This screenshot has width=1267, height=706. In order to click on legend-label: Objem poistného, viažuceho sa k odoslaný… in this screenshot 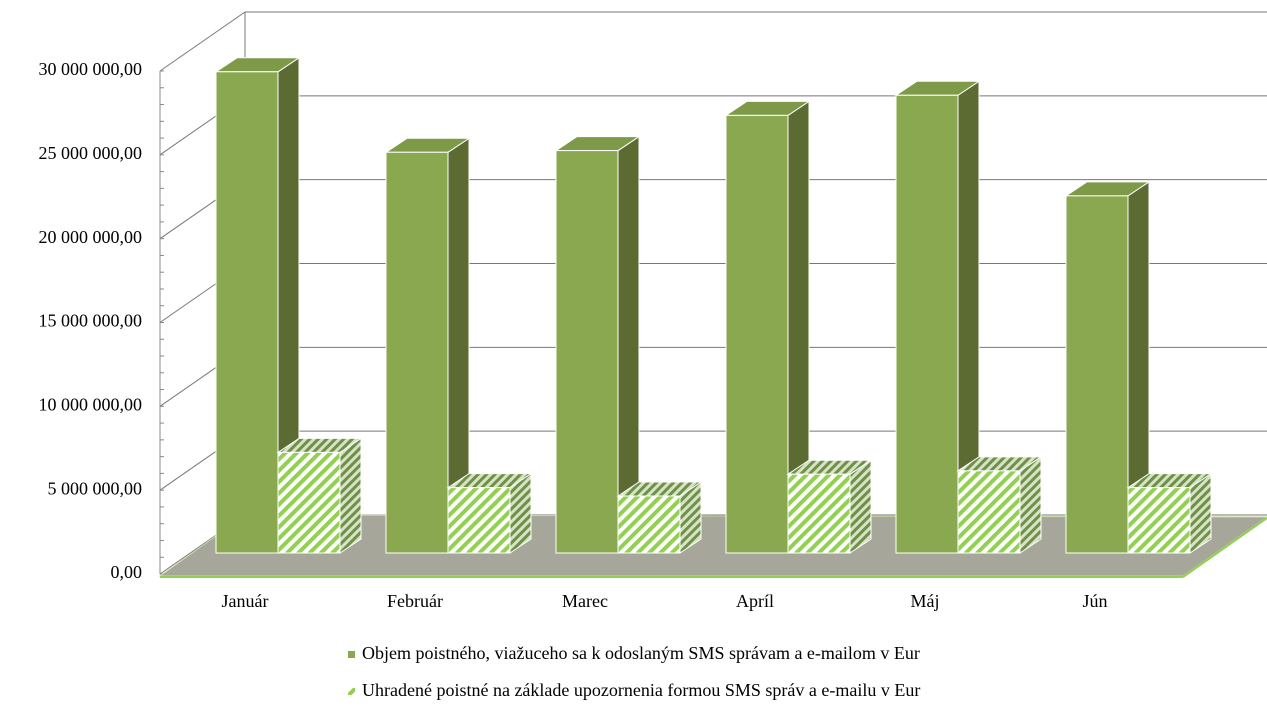, I will do `click(641, 653)`.